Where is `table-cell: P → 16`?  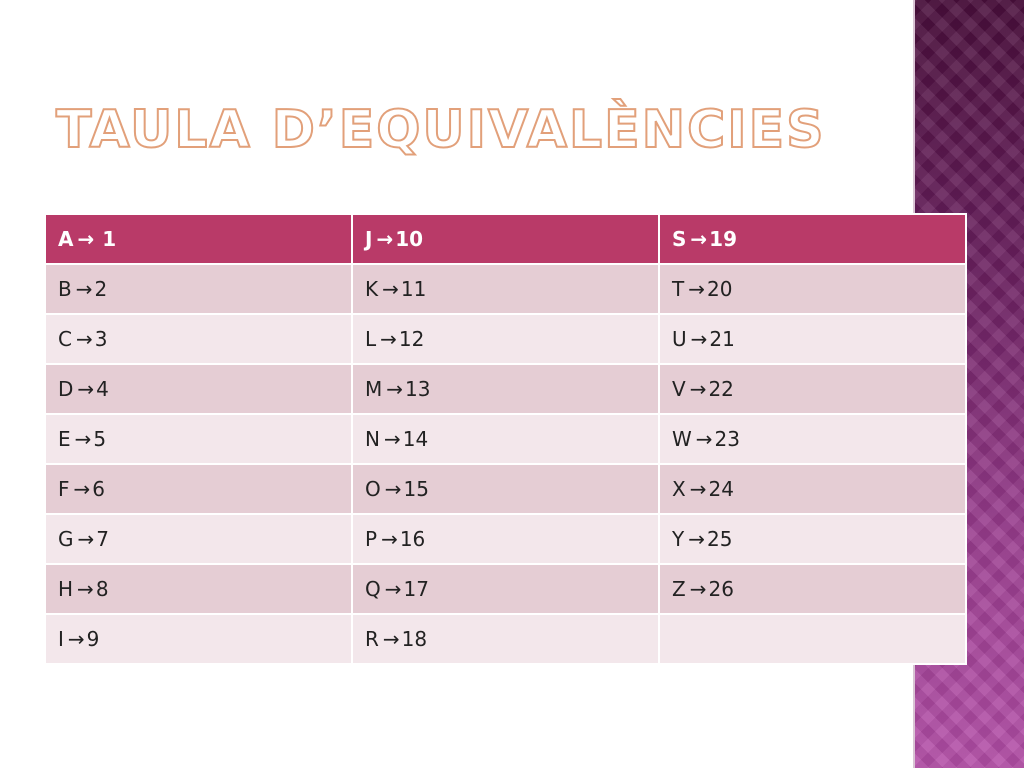 table-cell: P → 16 is located at coordinates (505, 539).